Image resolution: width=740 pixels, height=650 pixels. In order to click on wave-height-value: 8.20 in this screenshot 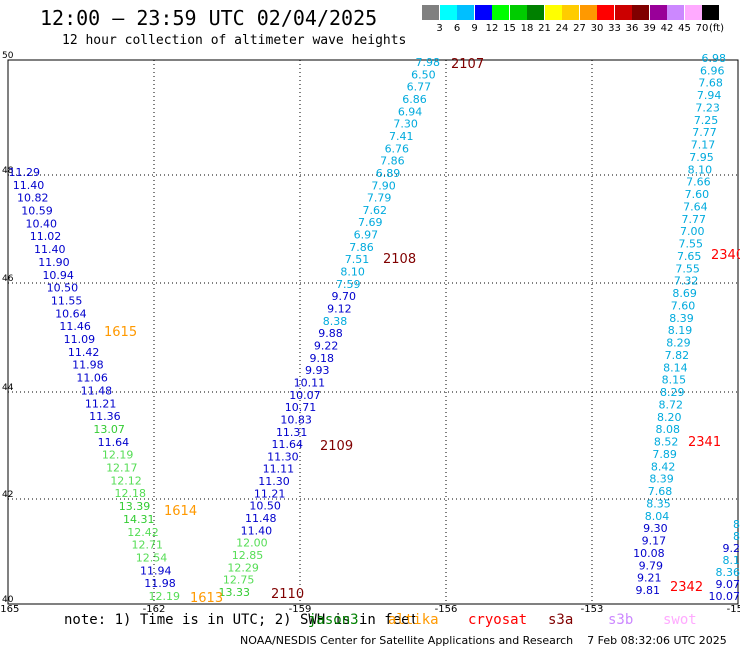, I will do `click(669, 417)`.